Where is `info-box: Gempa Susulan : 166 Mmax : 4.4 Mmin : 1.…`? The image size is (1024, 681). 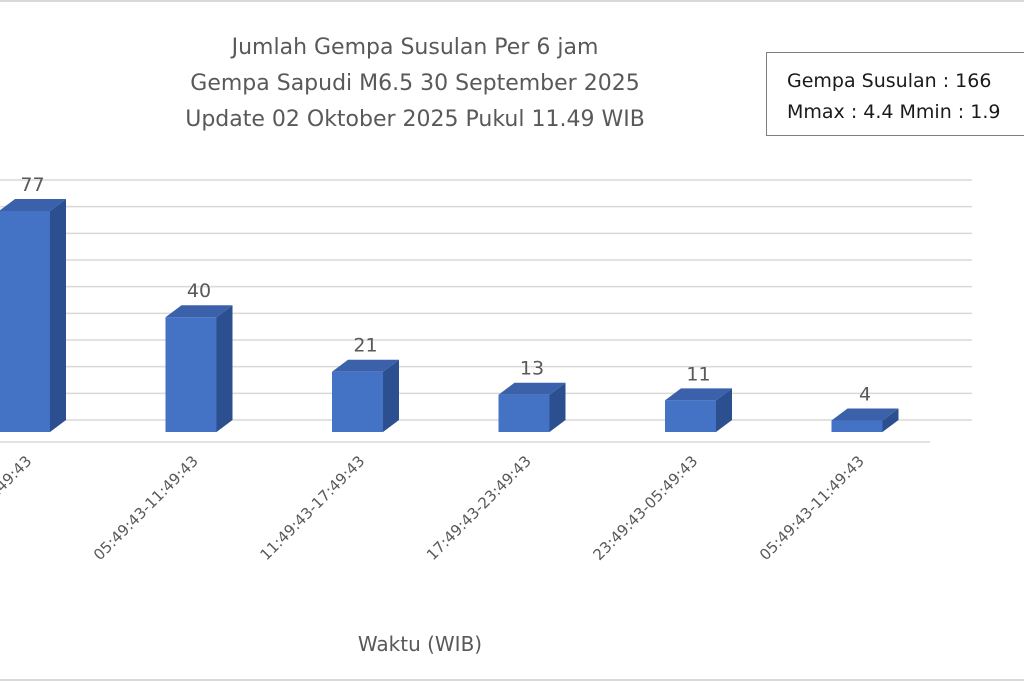 info-box: Gempa Susulan : 166 Mmax : 4.4 Mmin : 1.… is located at coordinates (895, 94).